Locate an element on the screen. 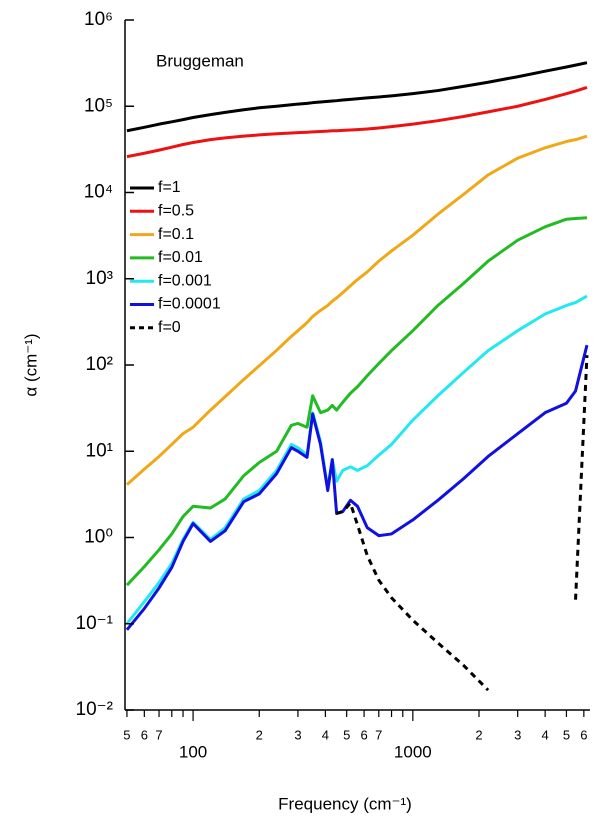 This screenshot has width=600, height=825. legend-label: f=0.001 is located at coordinates (185, 280).